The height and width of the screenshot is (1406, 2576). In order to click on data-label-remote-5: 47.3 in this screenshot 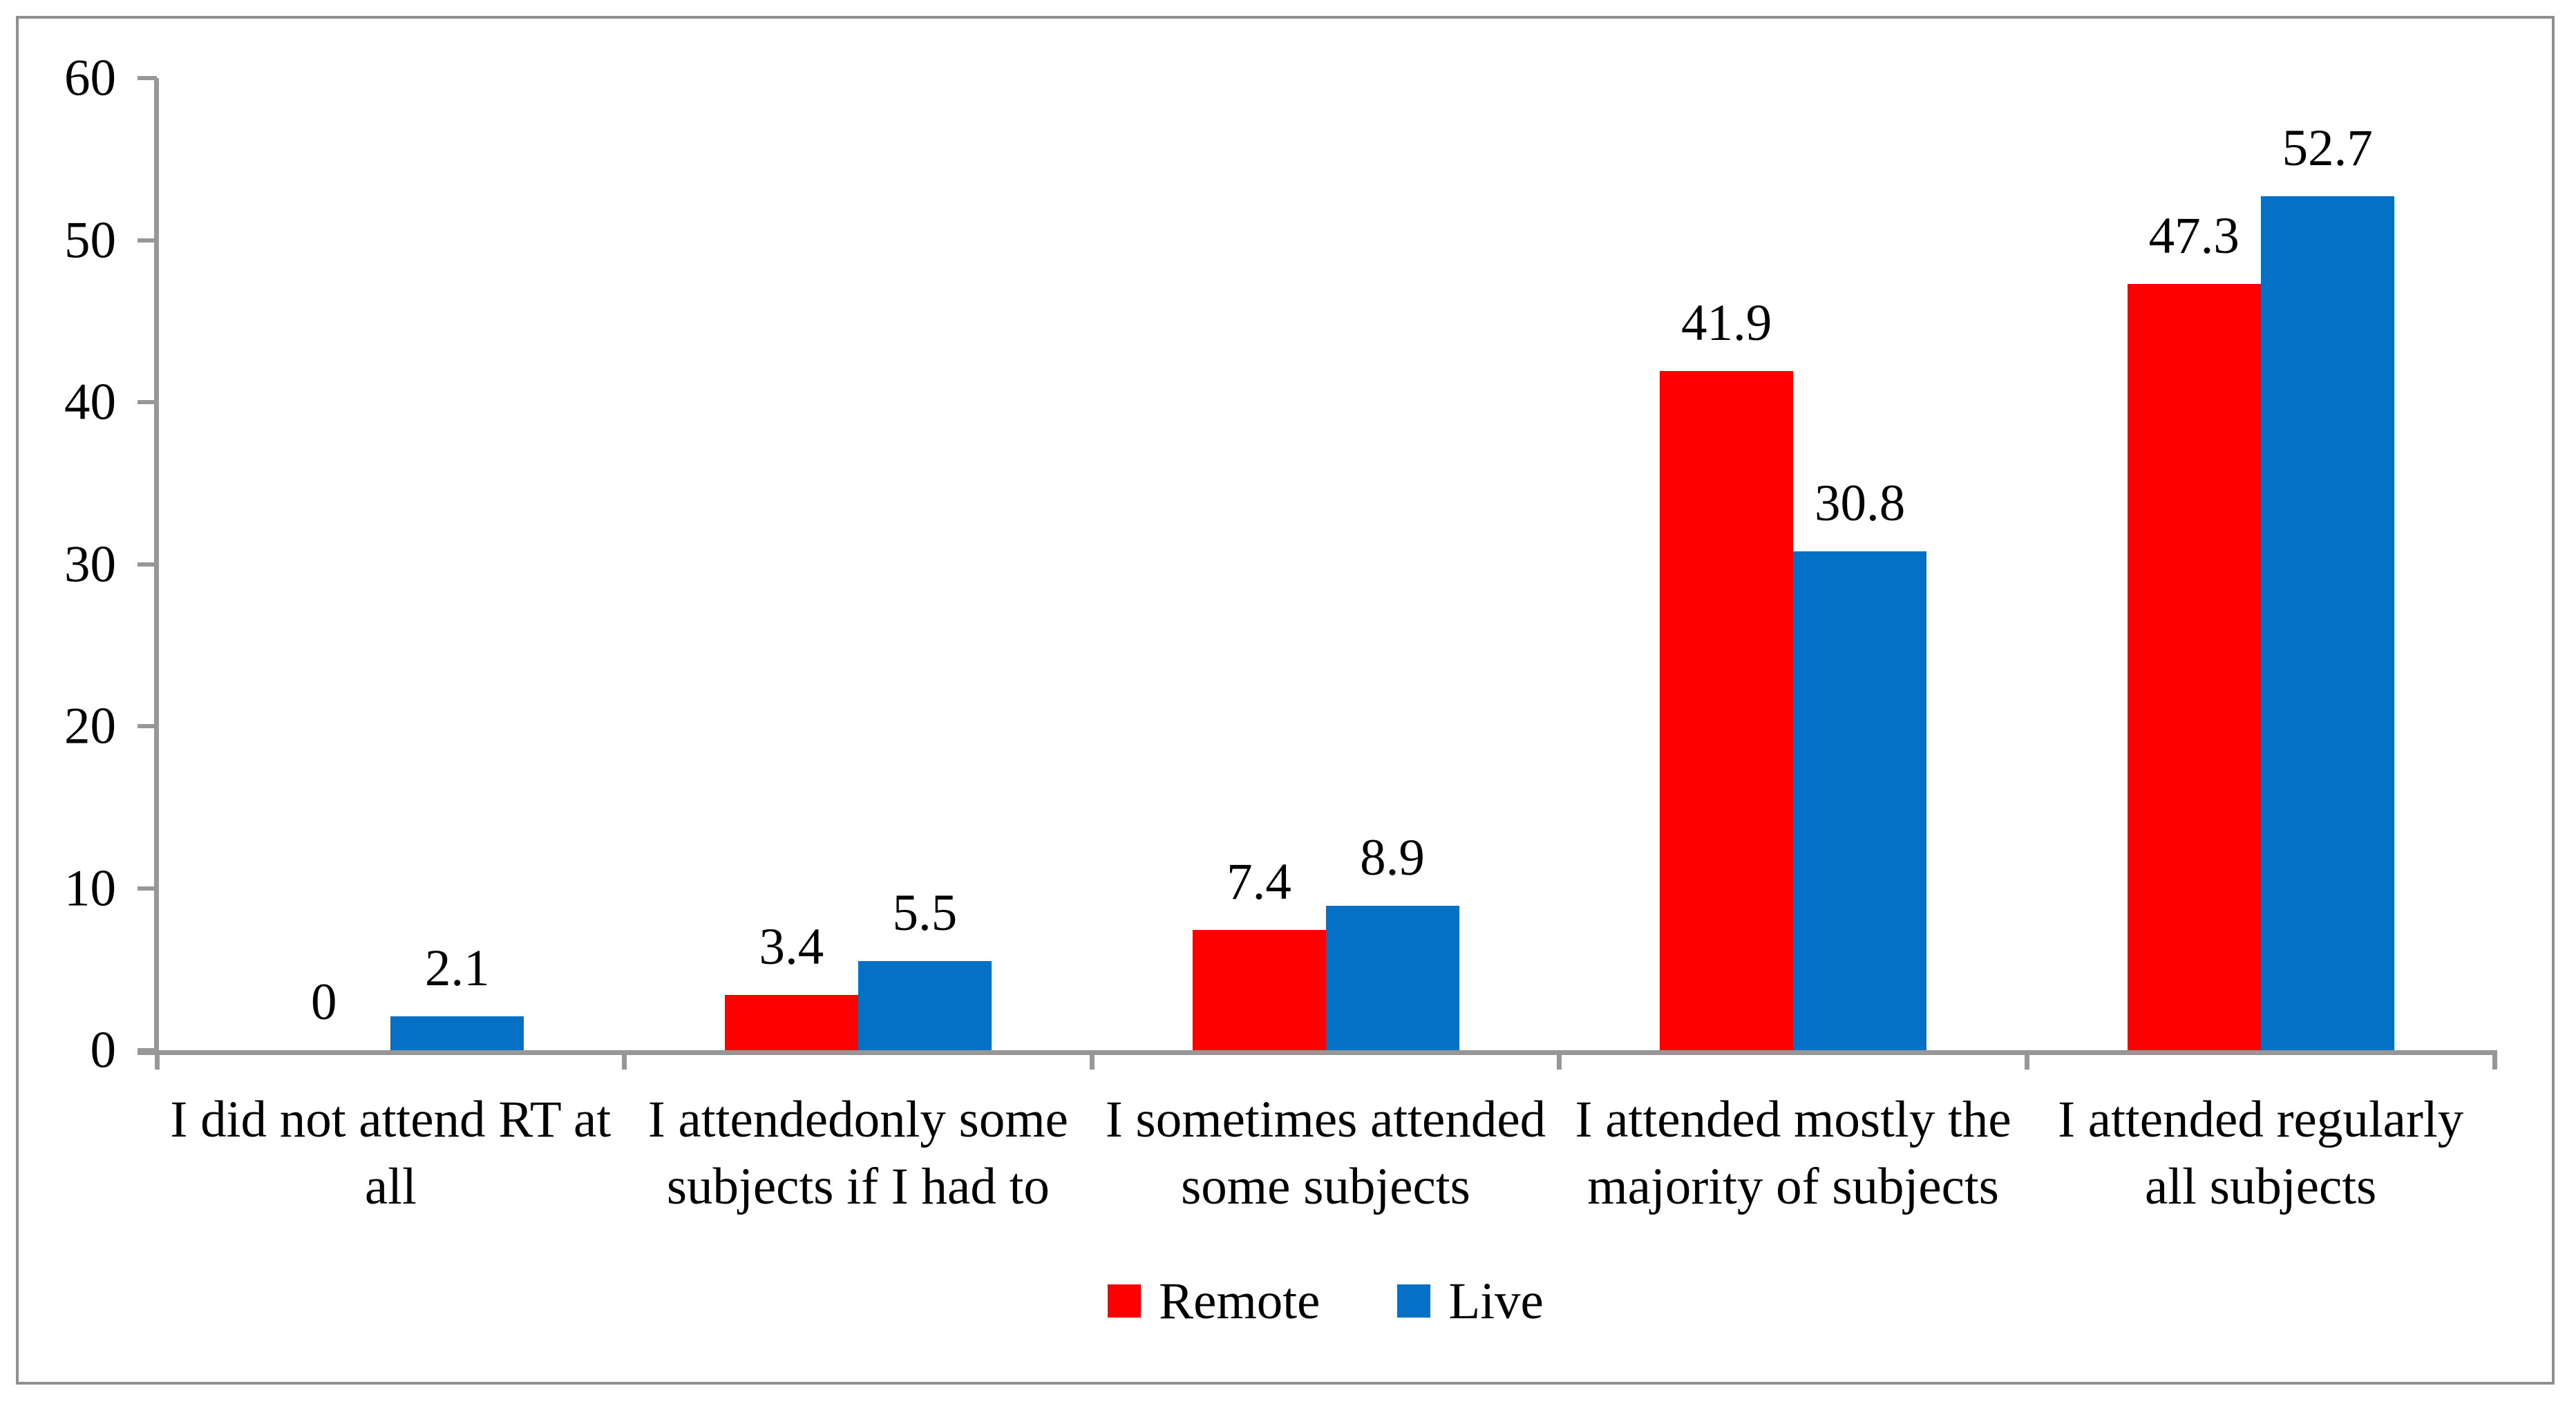, I will do `click(2193, 236)`.